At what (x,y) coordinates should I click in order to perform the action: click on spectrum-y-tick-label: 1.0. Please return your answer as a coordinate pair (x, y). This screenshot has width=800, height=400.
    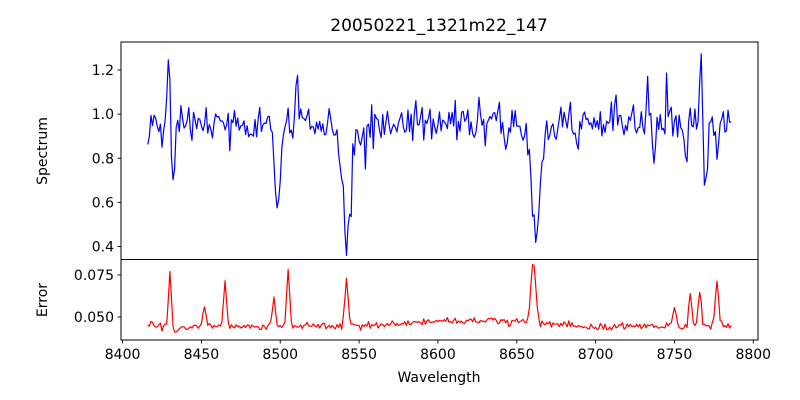
    Looking at the image, I should click on (103, 115).